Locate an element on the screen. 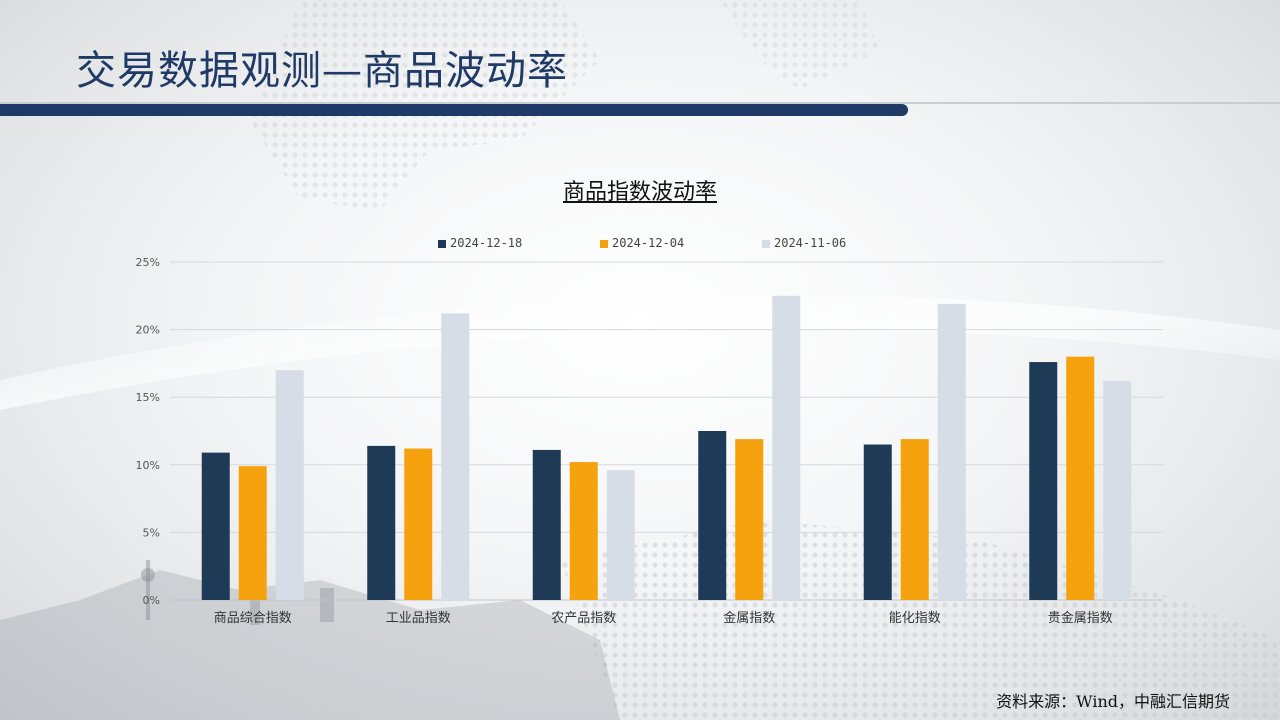 Image resolution: width=1280 pixels, height=720 pixels. x-tick-label: 贵金属指数 is located at coordinates (1080, 618).